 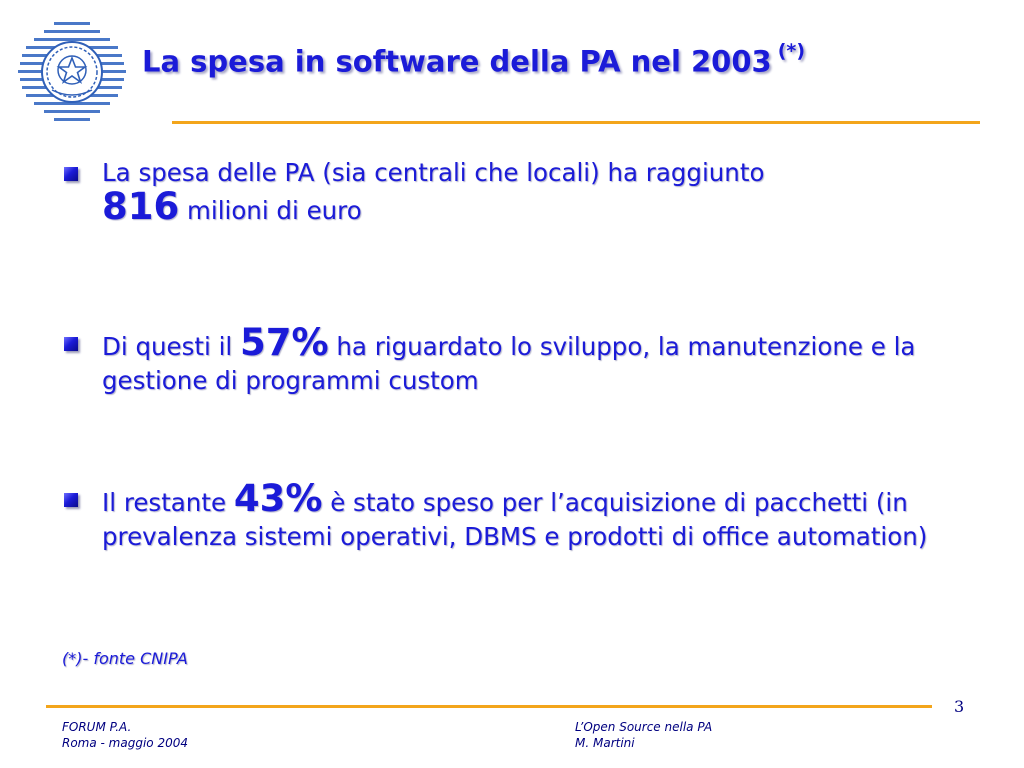 What do you see at coordinates (164, 502) in the screenshot?
I see `bullet-text-pre: Il restante` at bounding box center [164, 502].